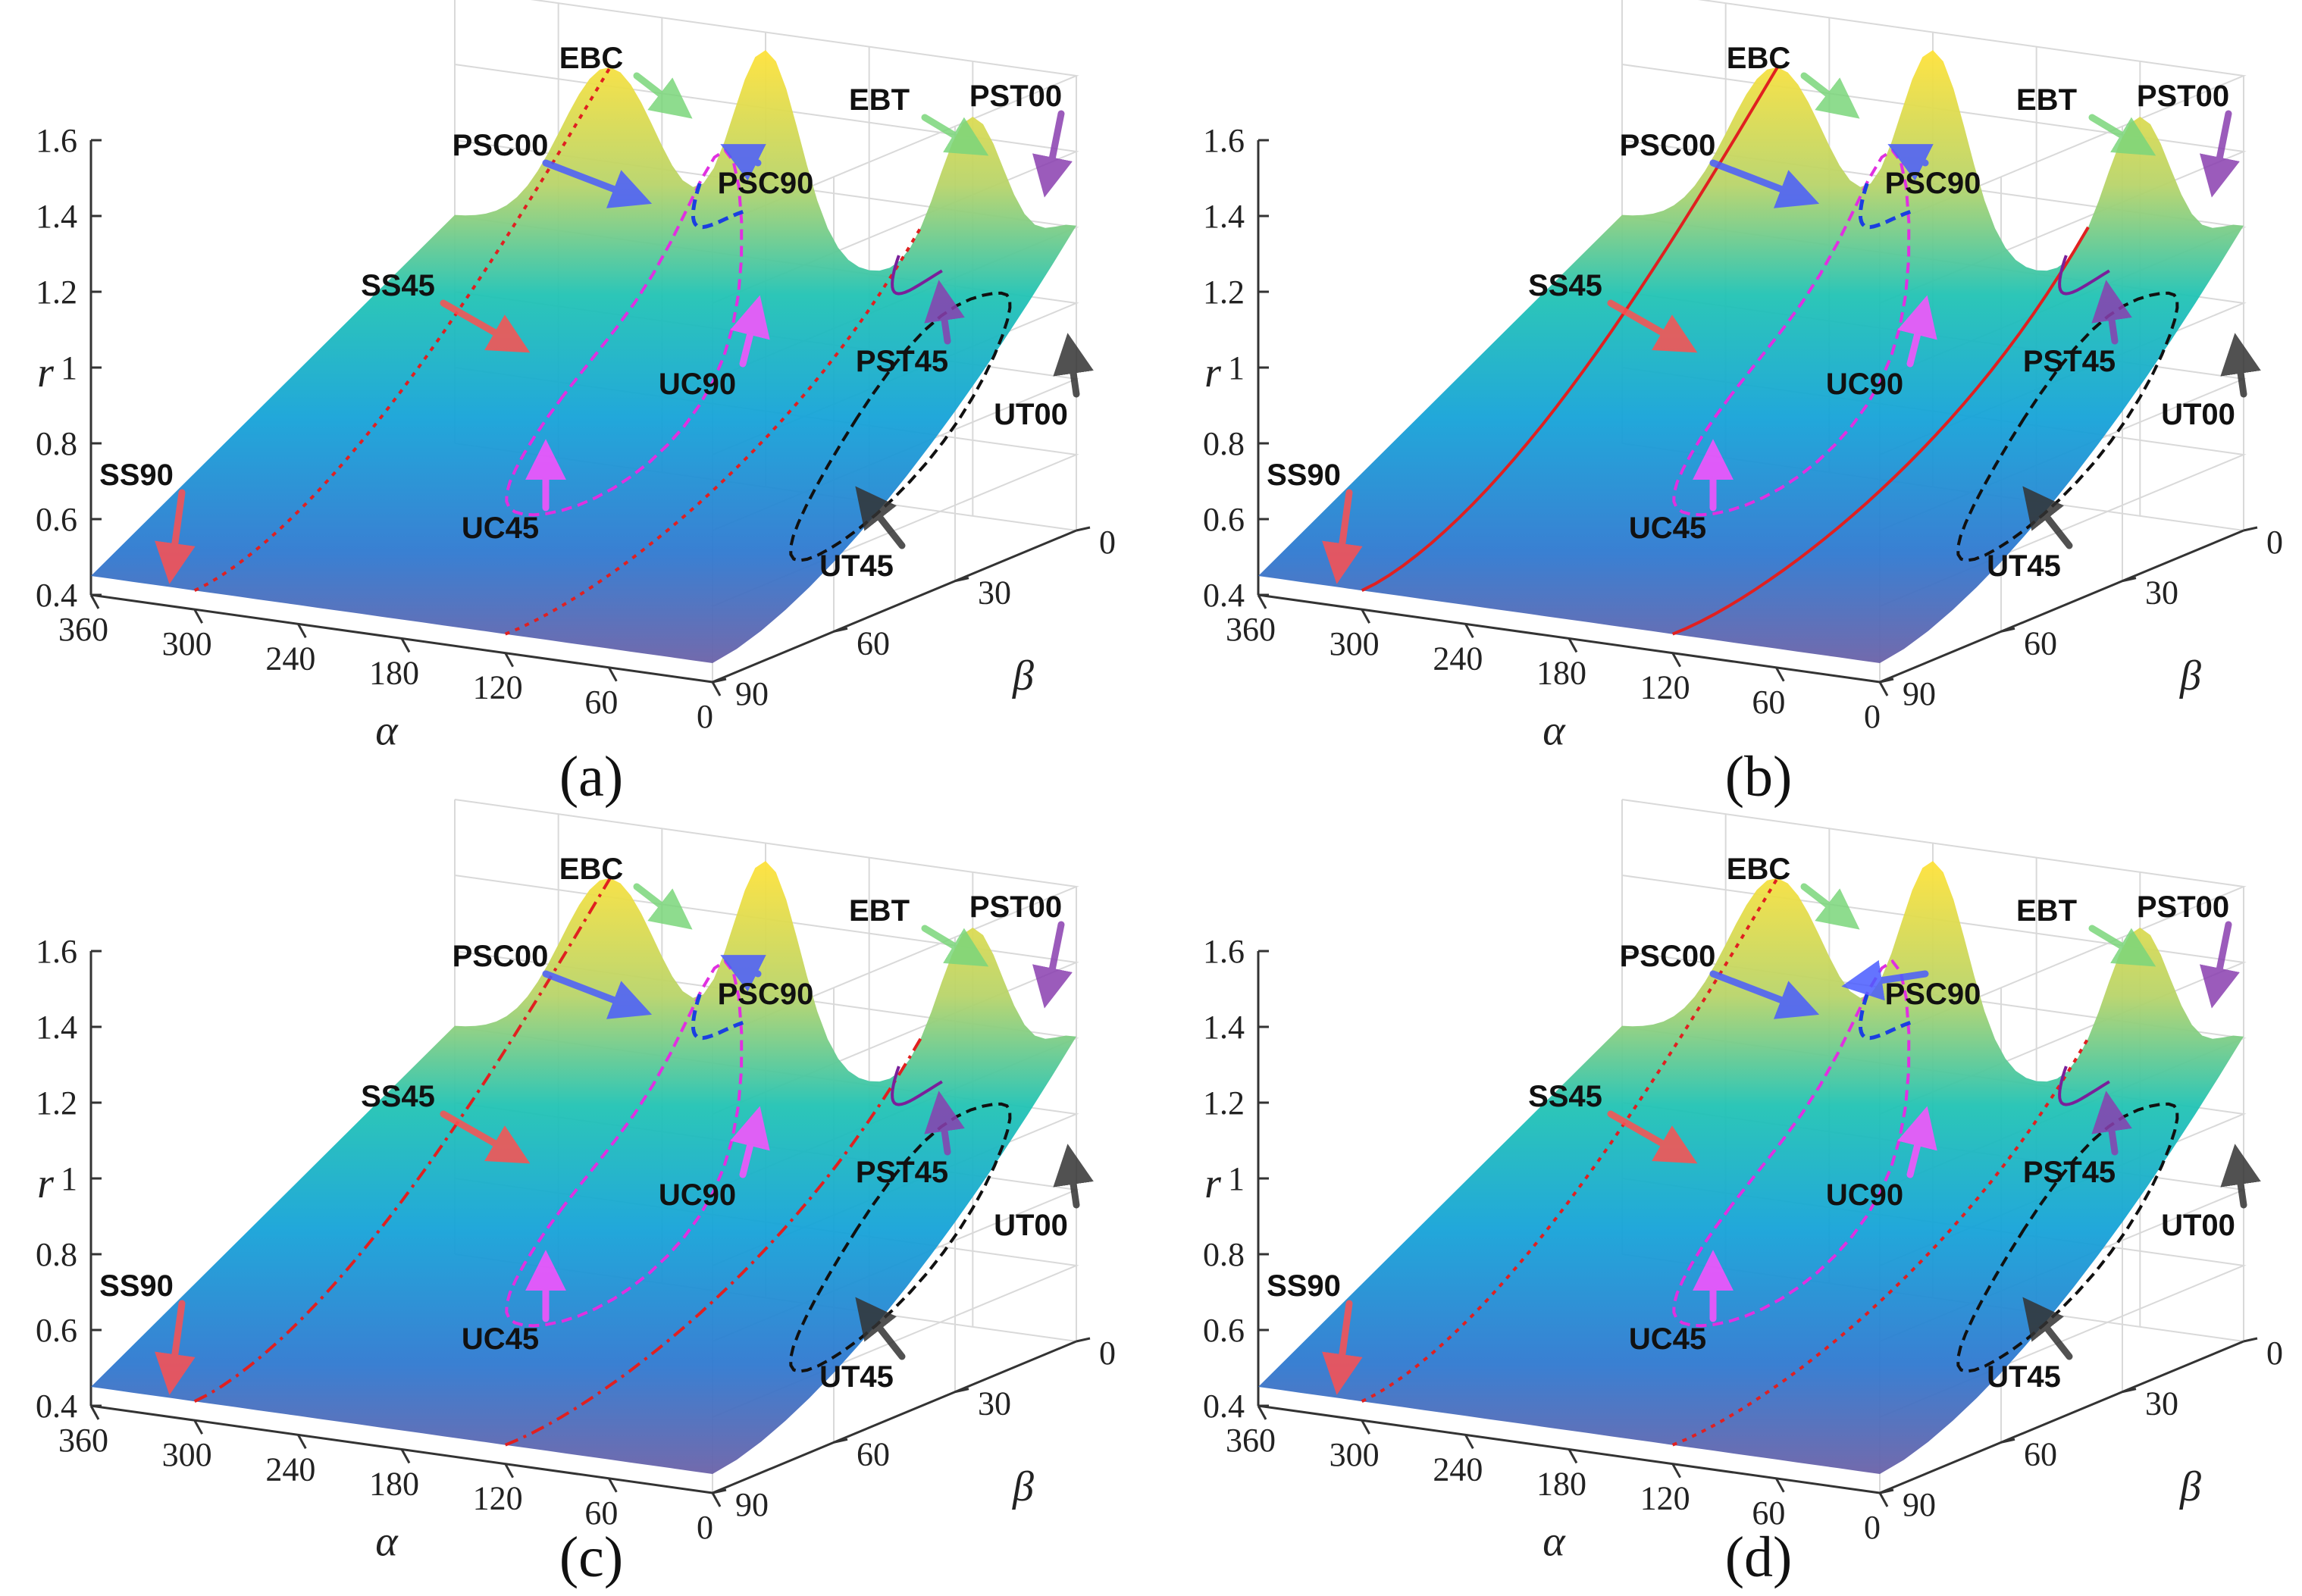  Describe the element at coordinates (1224, 1103) in the screenshot. I see `z-tick-label: 1.2` at that location.